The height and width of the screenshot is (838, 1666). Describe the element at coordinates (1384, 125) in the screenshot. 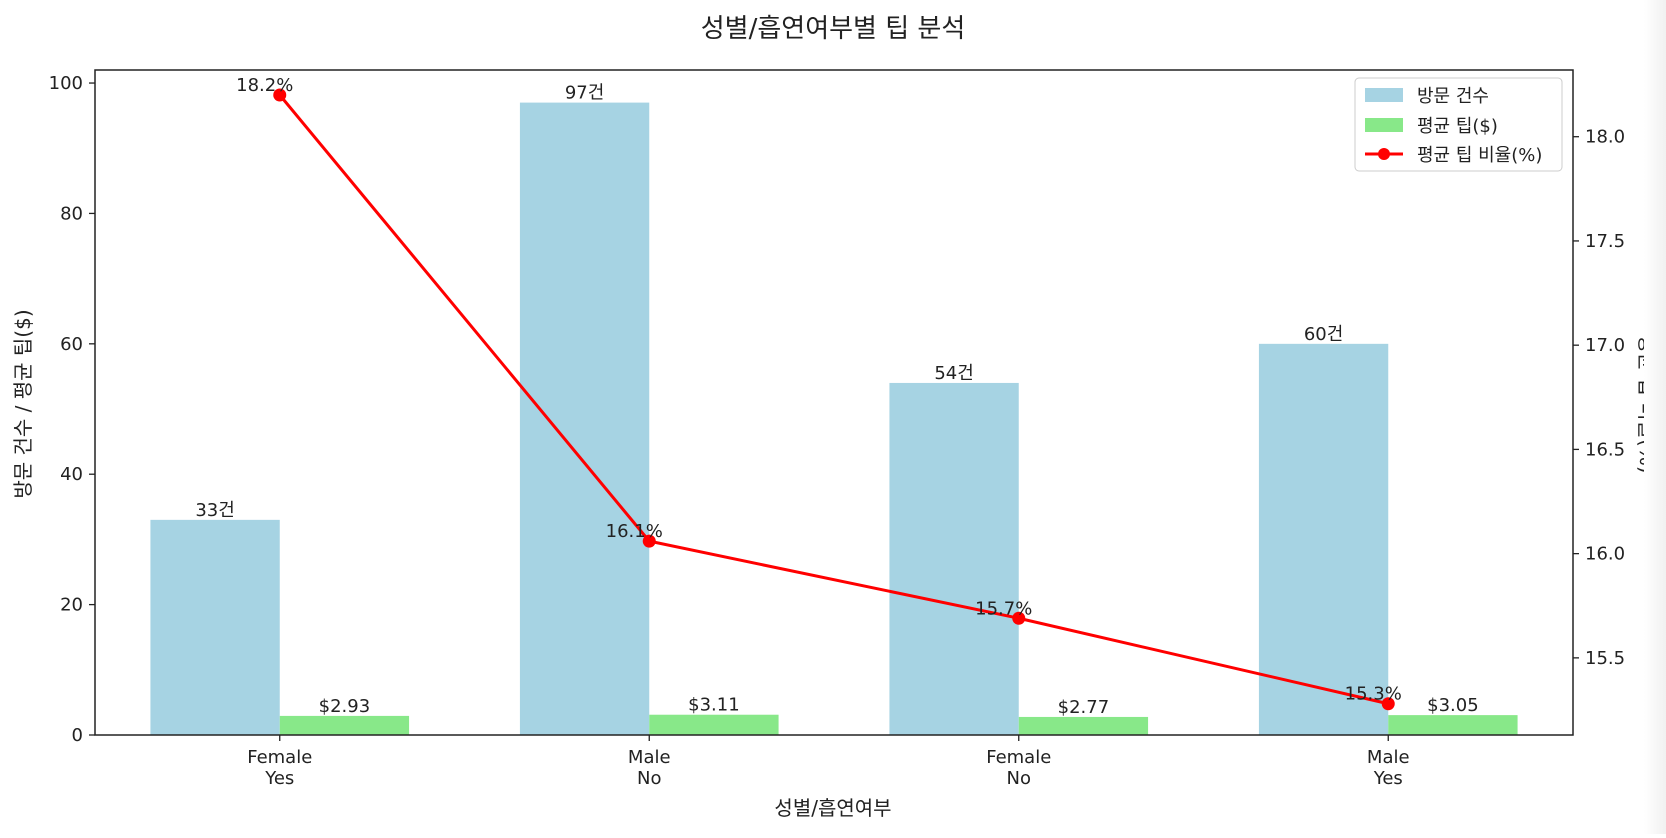

I see `legend-swatch-tips` at that location.